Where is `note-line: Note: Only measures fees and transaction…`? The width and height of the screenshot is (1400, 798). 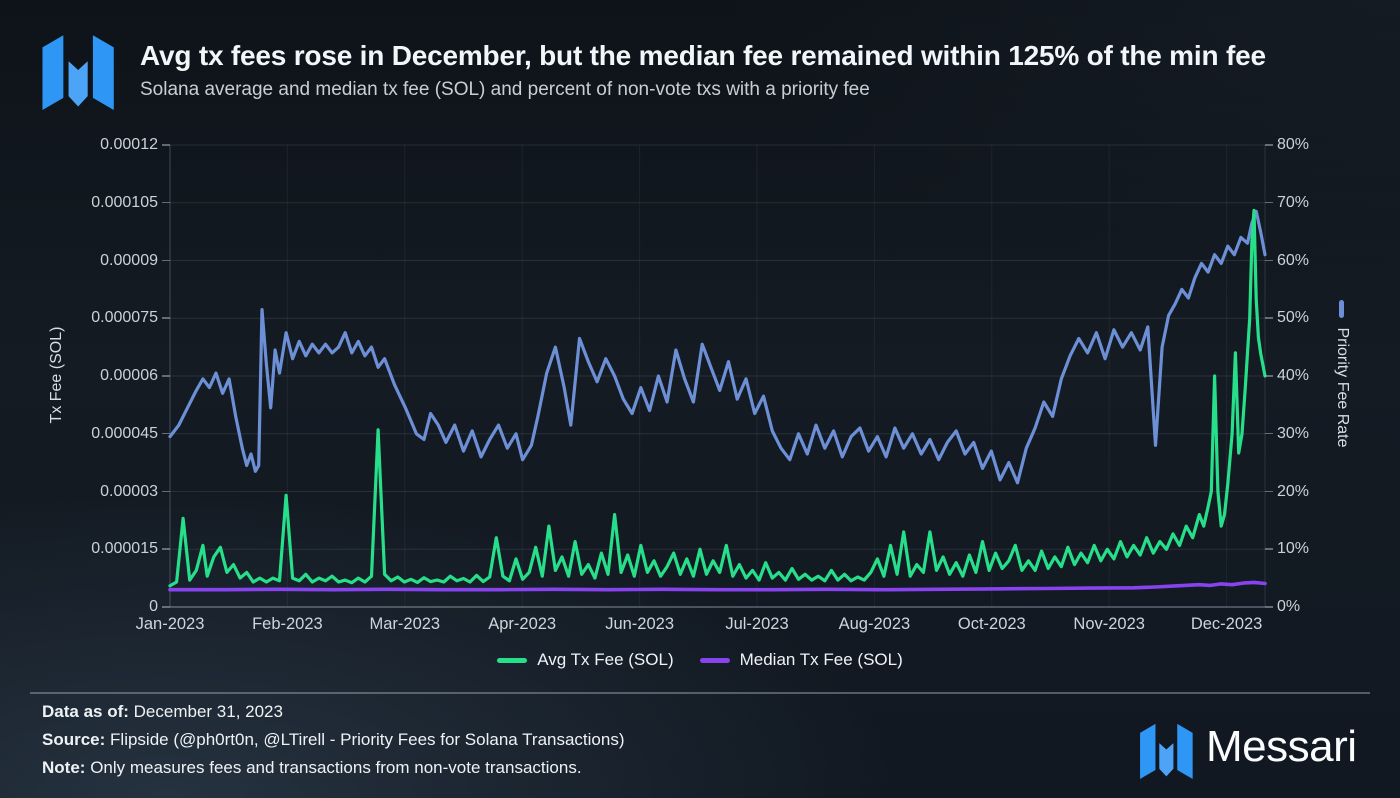
note-line: Note: Only measures fees and transaction… is located at coordinates (312, 768).